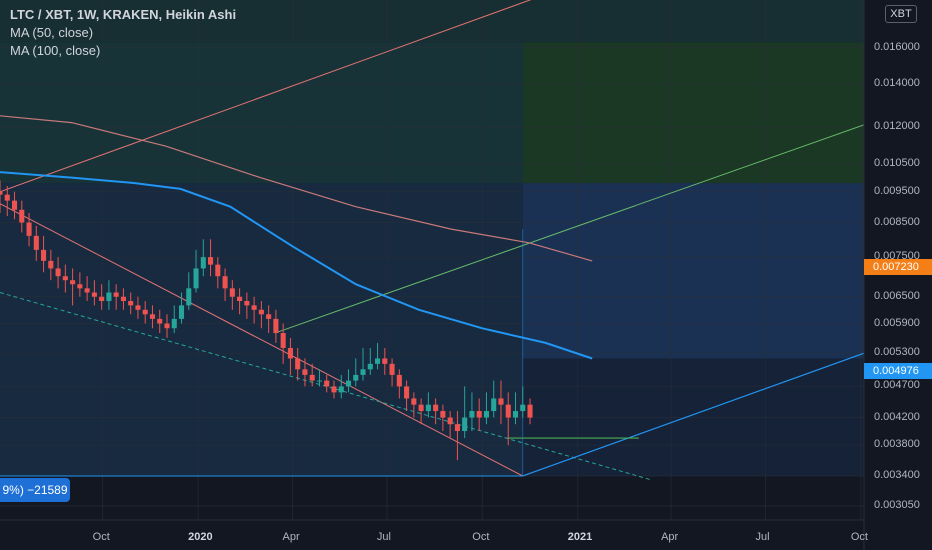 This screenshot has width=932, height=550. Describe the element at coordinates (52, 32) in the screenshot. I see `legend-ma50: MA (50, close)` at that location.